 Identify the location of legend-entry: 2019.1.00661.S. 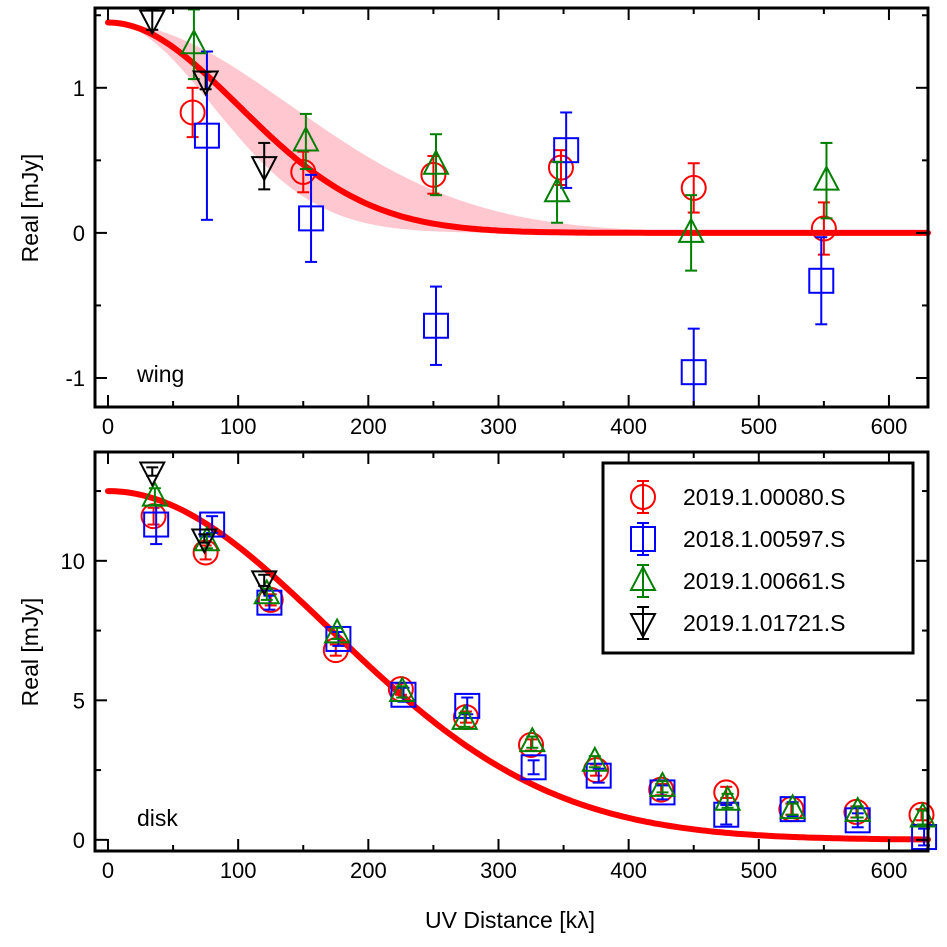
(737, 581).